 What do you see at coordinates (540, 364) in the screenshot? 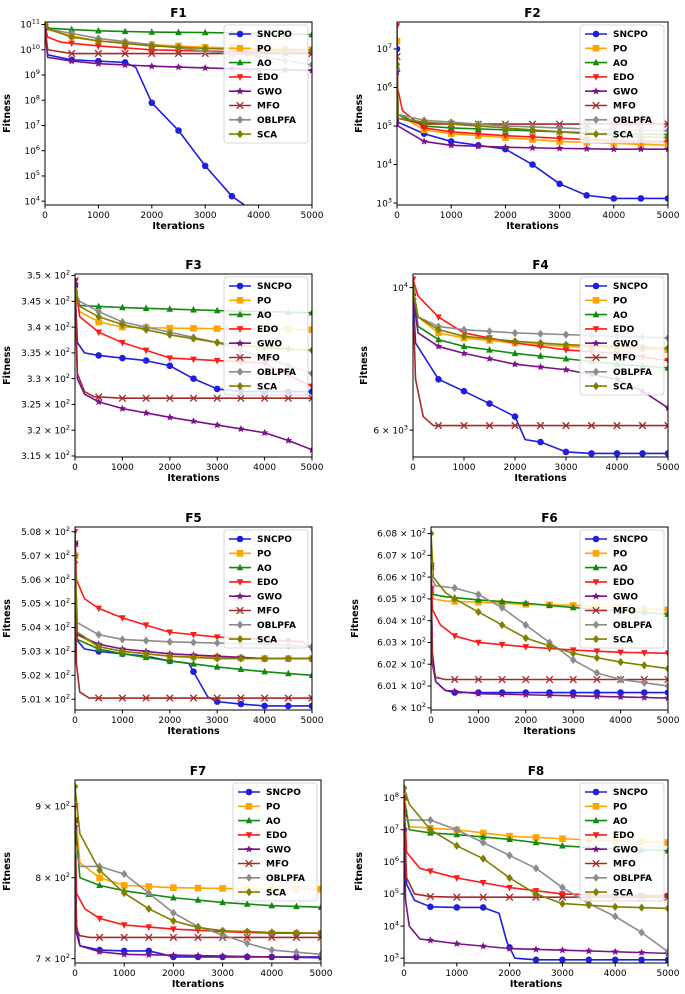
I see `series-mfo` at bounding box center [540, 364].